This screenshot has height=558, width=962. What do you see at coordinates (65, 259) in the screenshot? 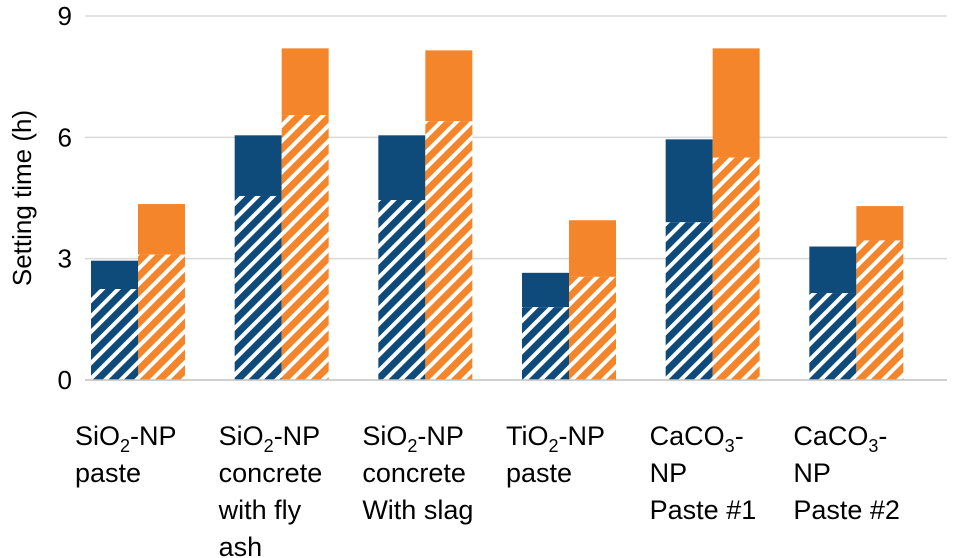
I see `y-tick-label: 3` at bounding box center [65, 259].